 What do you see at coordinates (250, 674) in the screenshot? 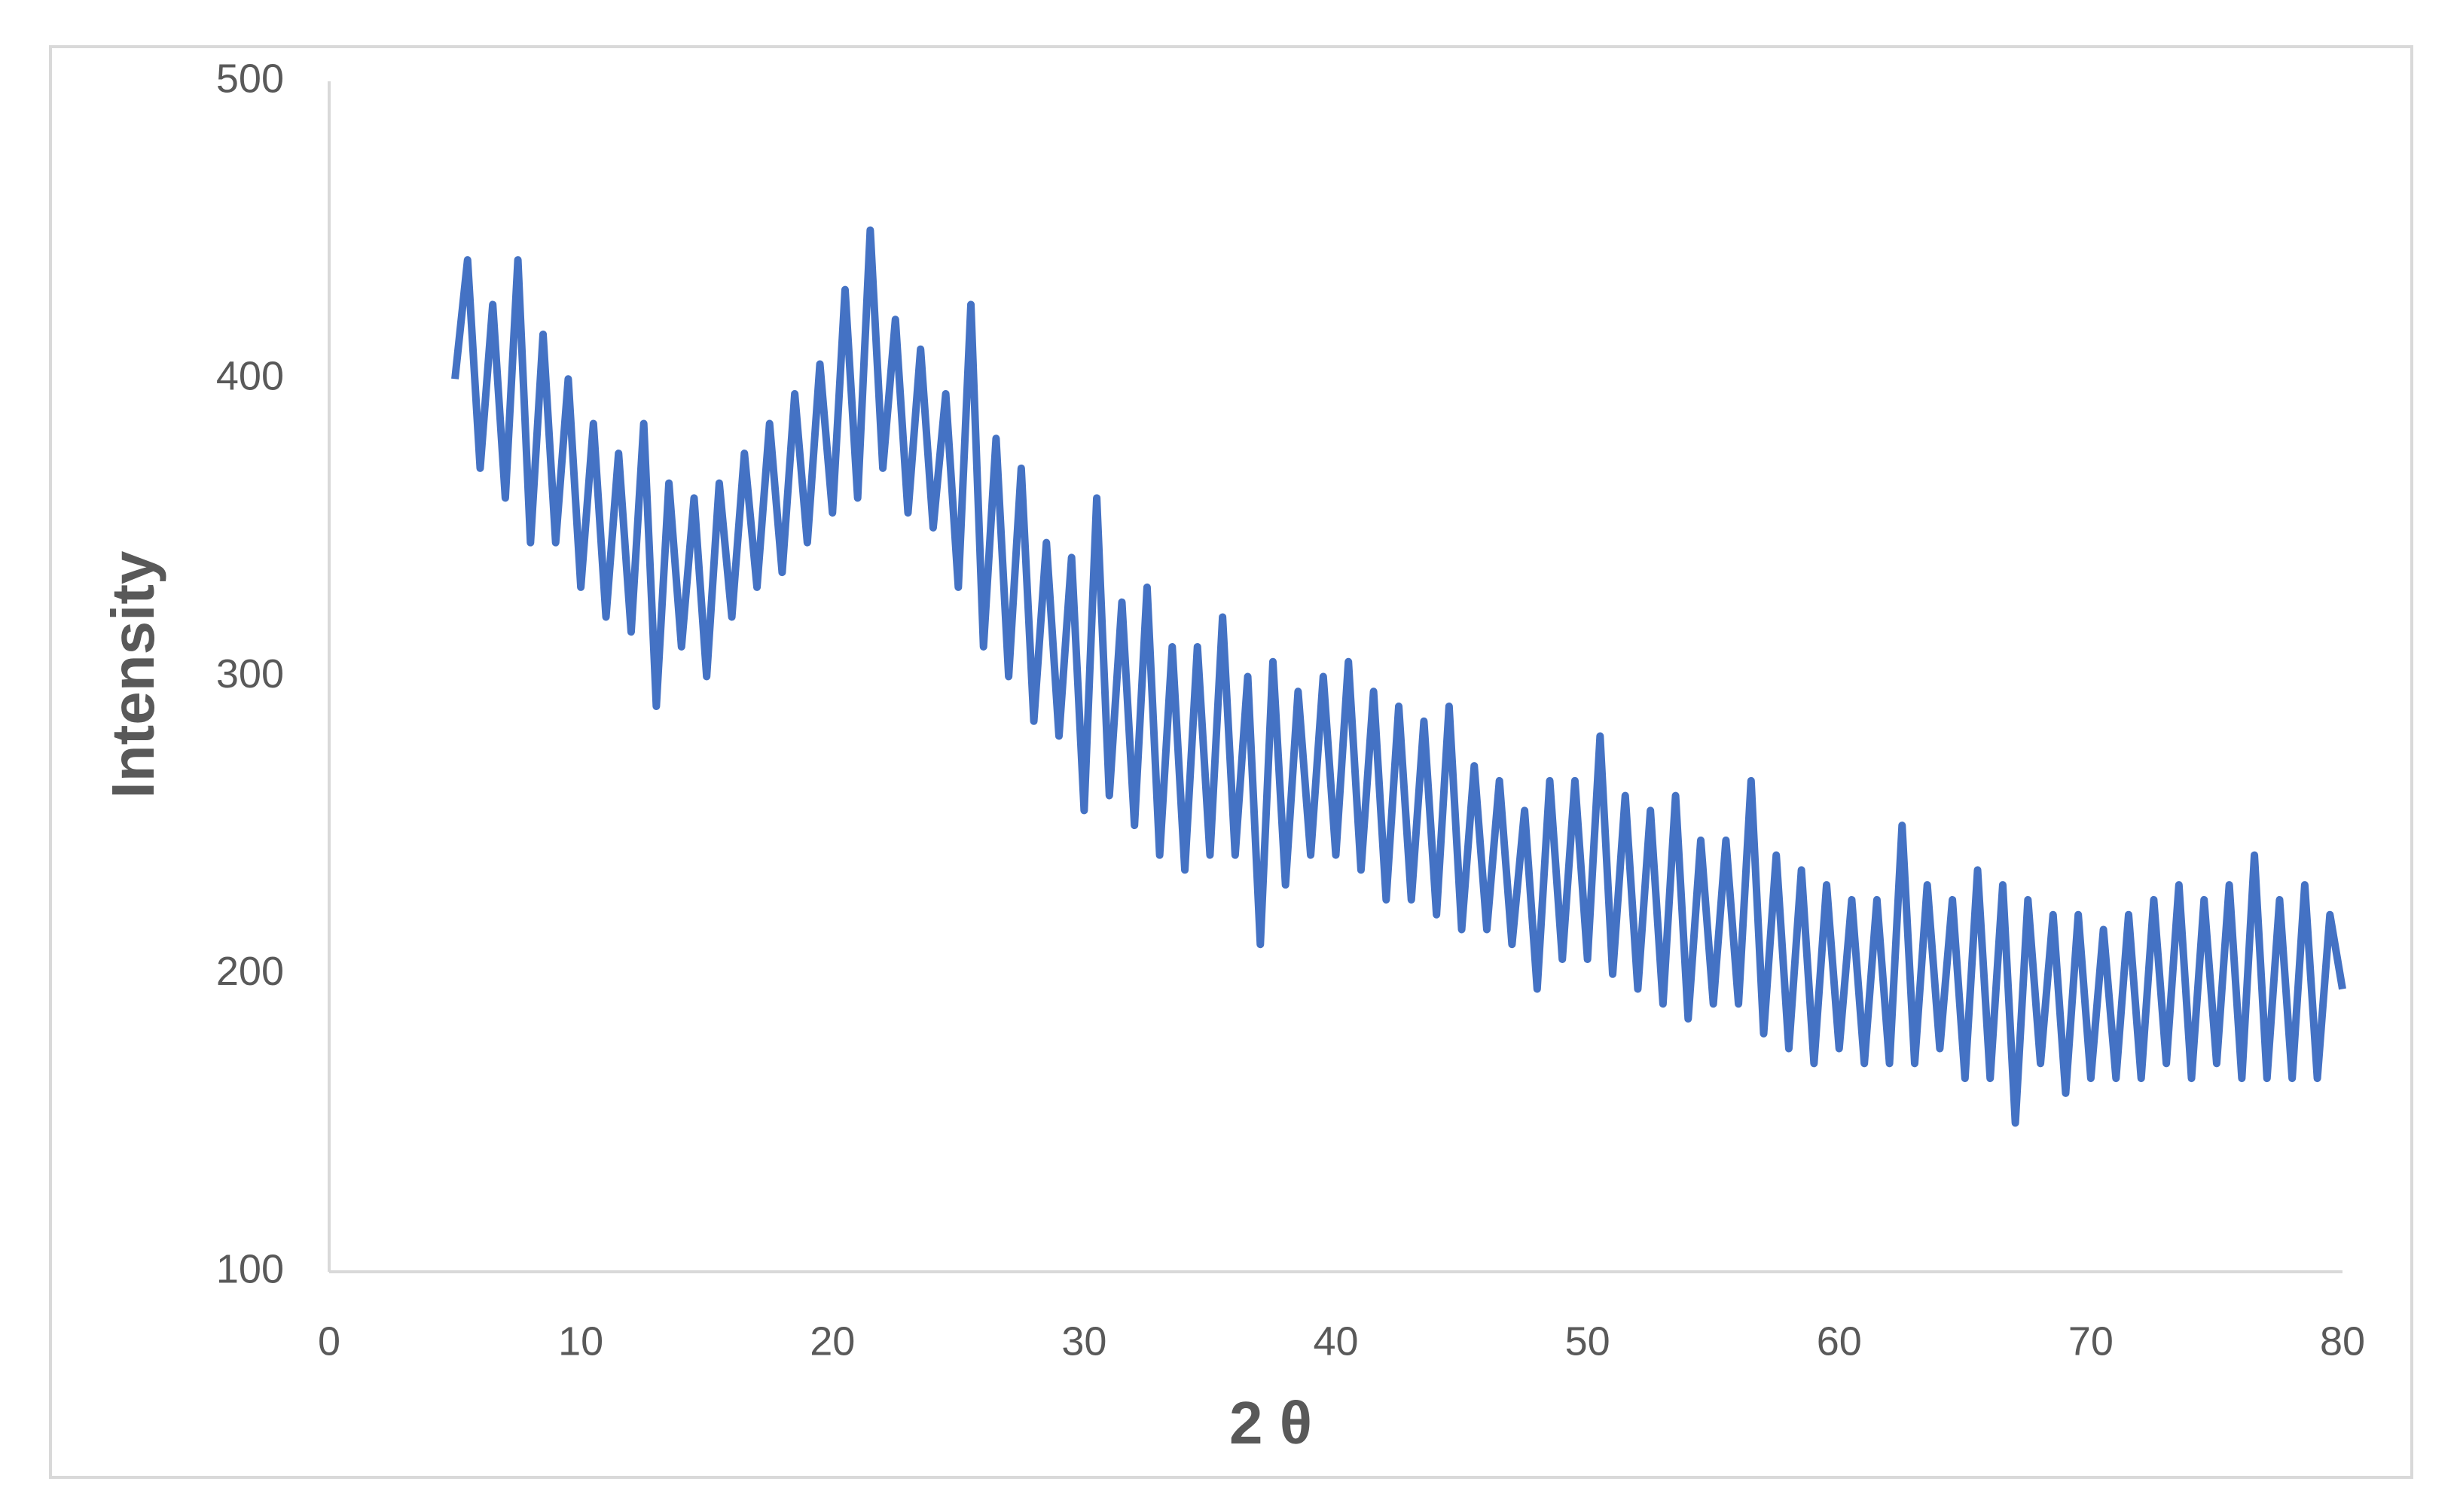
I see `y-tick-label: 300` at bounding box center [250, 674].